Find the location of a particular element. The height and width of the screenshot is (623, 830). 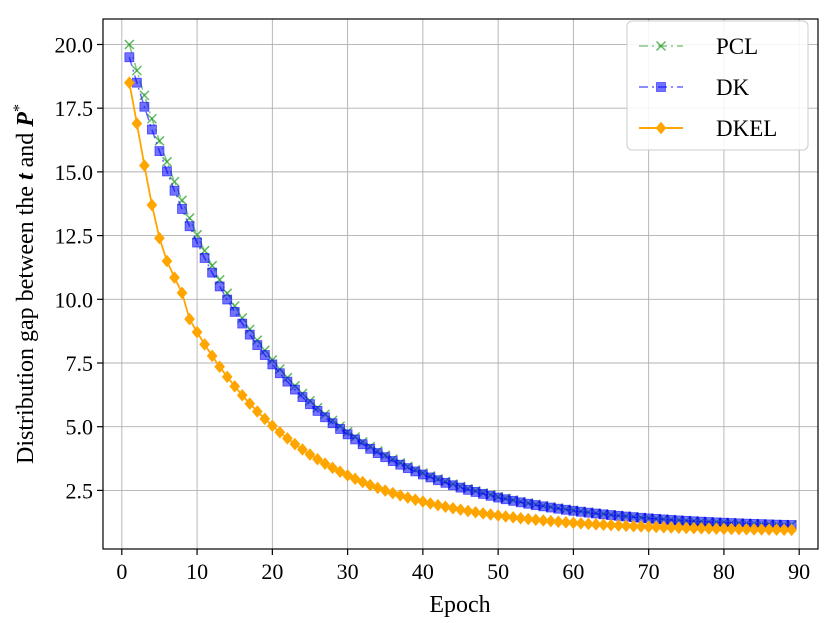

y-tick-label: 5.0 is located at coordinates (80, 427).